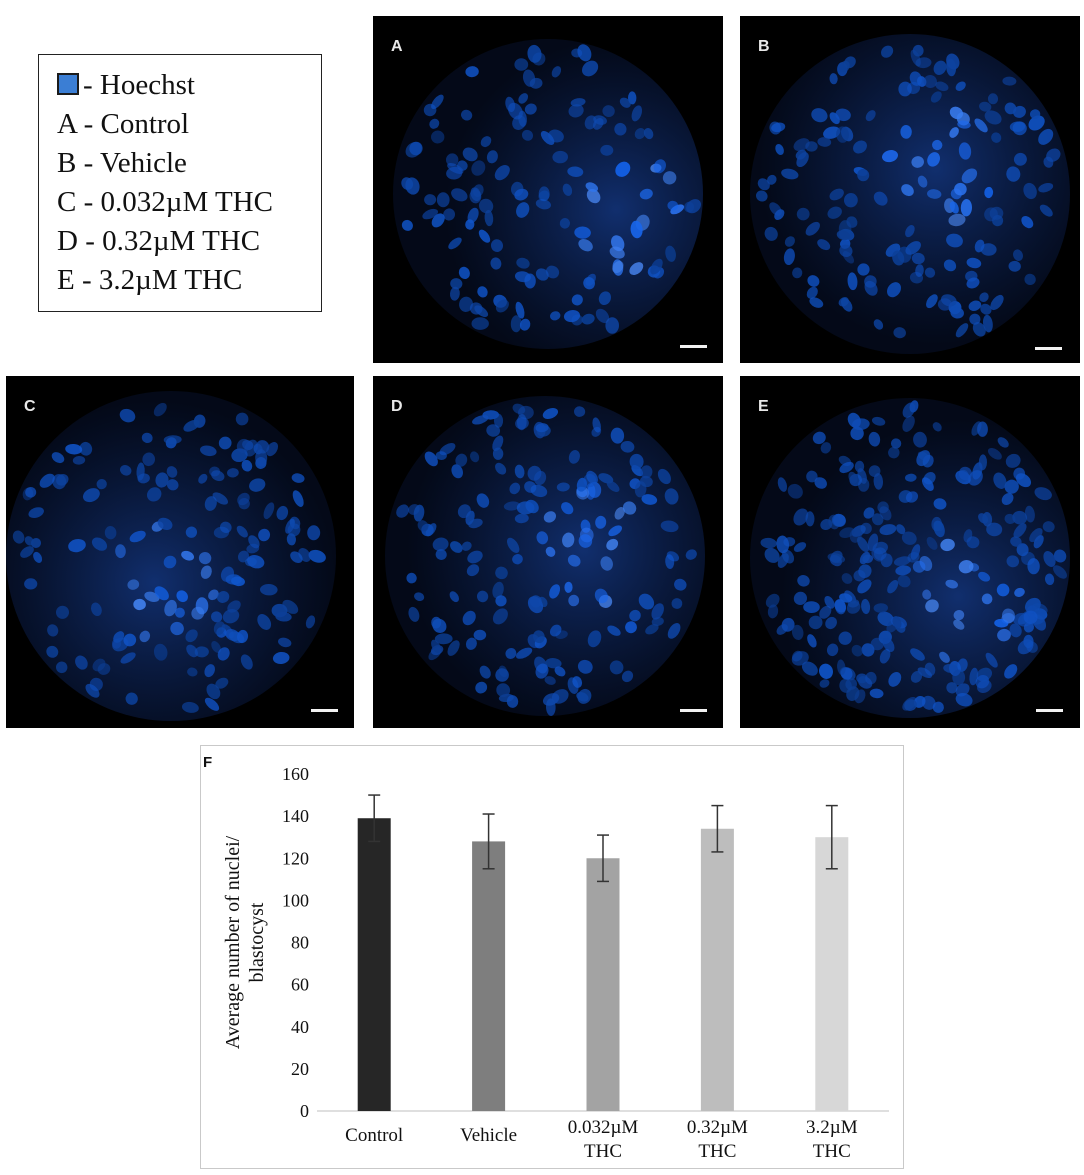 The width and height of the screenshot is (1084, 1175). I want to click on scale-bar-a, so click(693, 346).